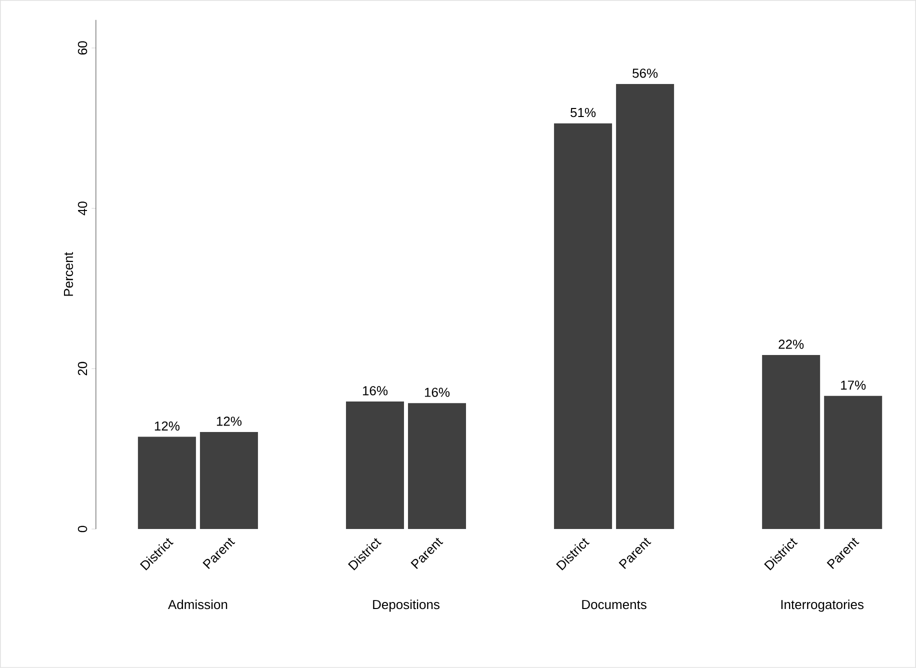  What do you see at coordinates (83, 529) in the screenshot?
I see `y-tick-label: 0` at bounding box center [83, 529].